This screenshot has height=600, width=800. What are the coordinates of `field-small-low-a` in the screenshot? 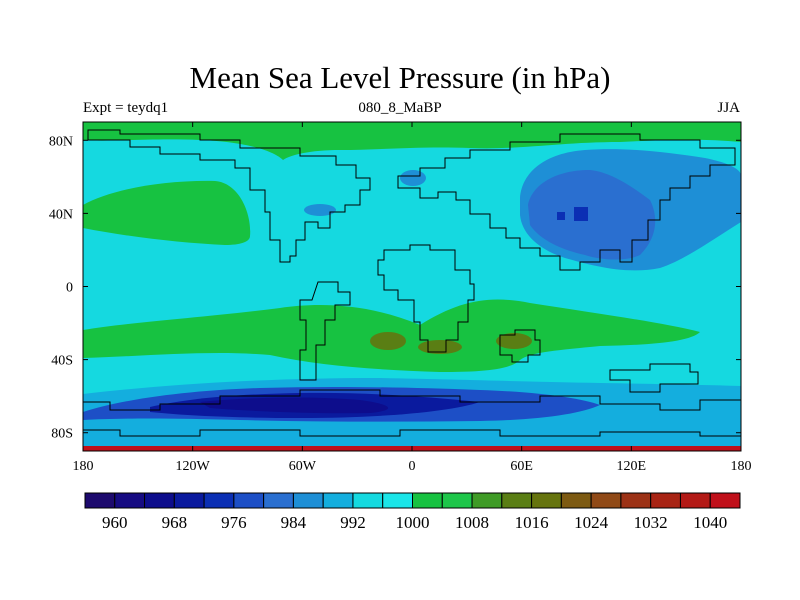 It's located at (320, 210).